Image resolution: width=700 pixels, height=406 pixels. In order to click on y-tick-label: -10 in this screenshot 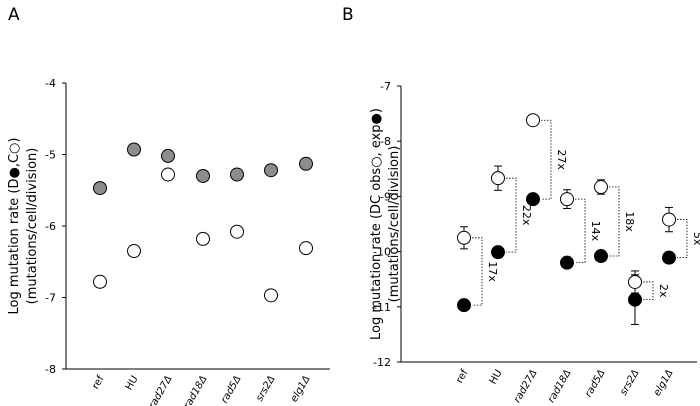, I will do `click(382, 252)`.